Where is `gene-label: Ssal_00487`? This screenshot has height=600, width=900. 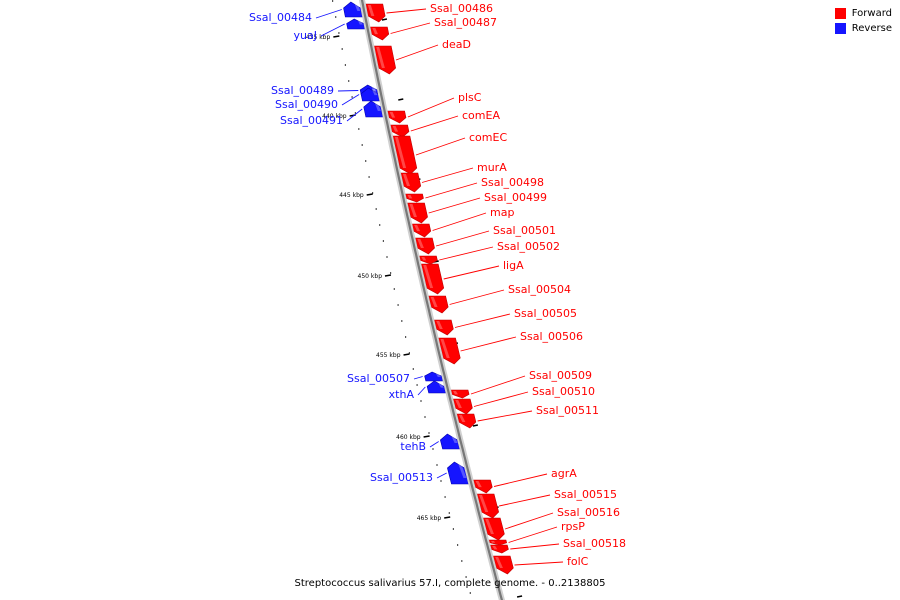 gene-label: Ssal_00487 is located at coordinates (465, 22).